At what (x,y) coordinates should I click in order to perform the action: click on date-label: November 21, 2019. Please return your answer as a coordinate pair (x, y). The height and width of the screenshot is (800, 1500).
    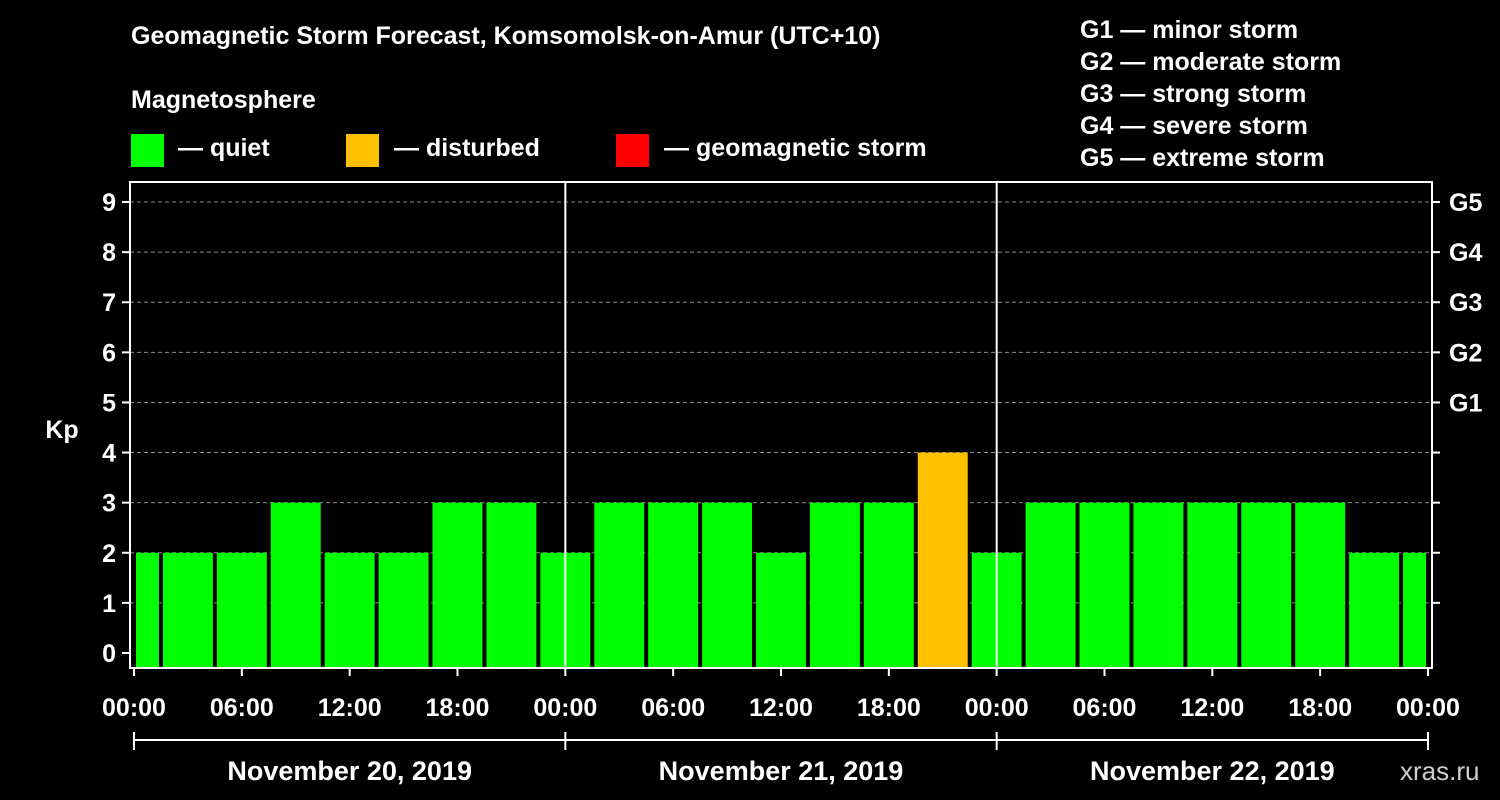
    Looking at the image, I should click on (781, 771).